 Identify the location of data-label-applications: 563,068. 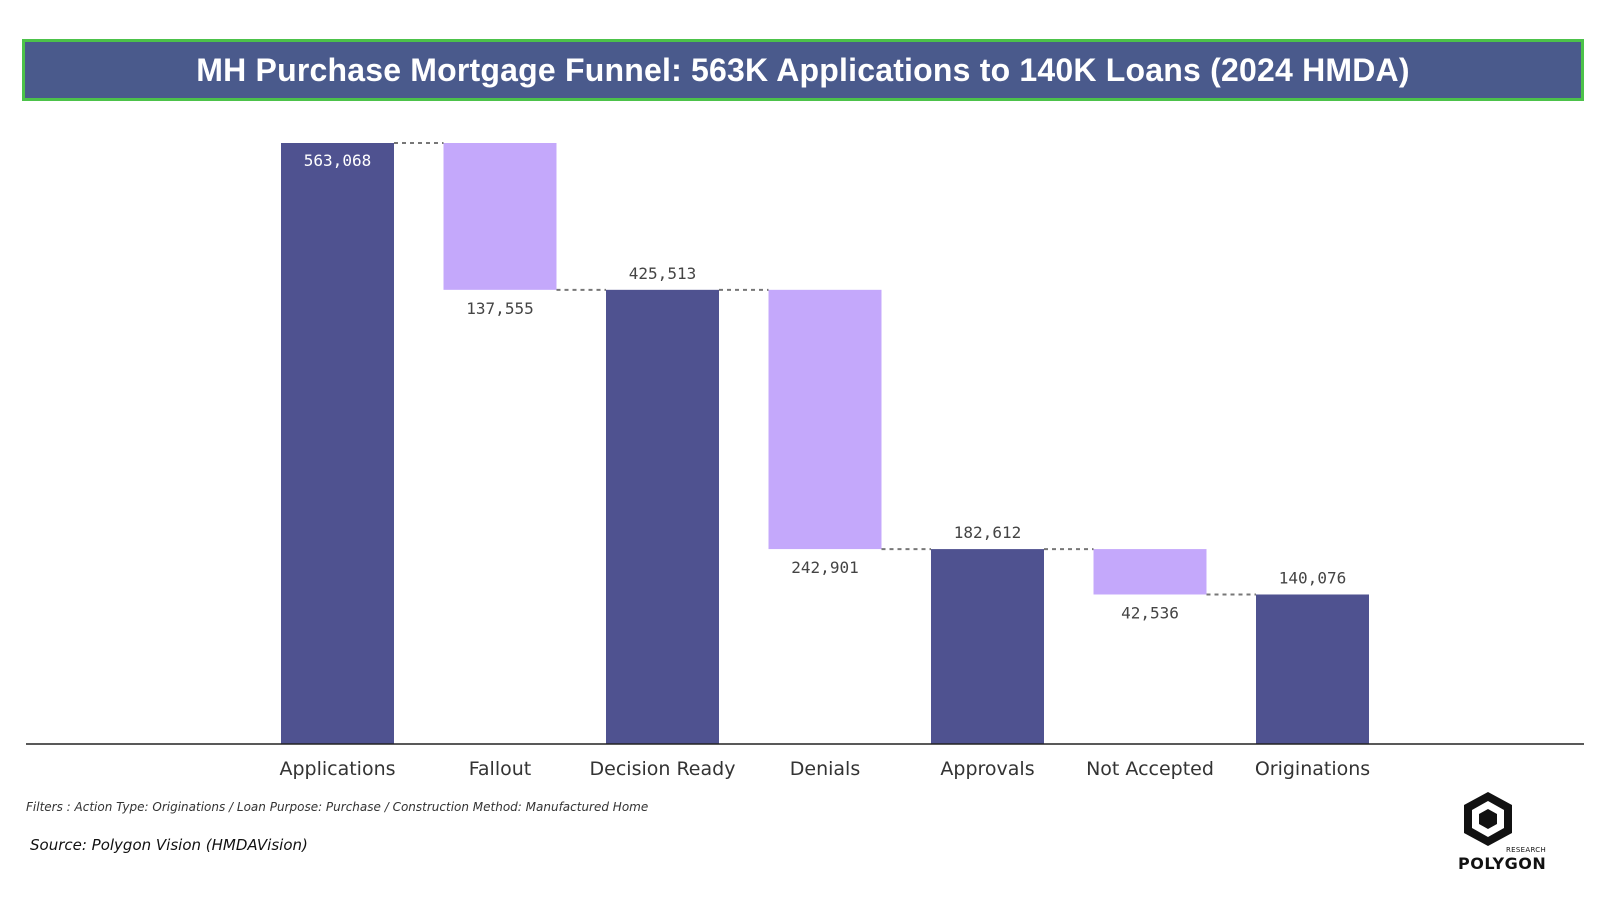
(337, 160).